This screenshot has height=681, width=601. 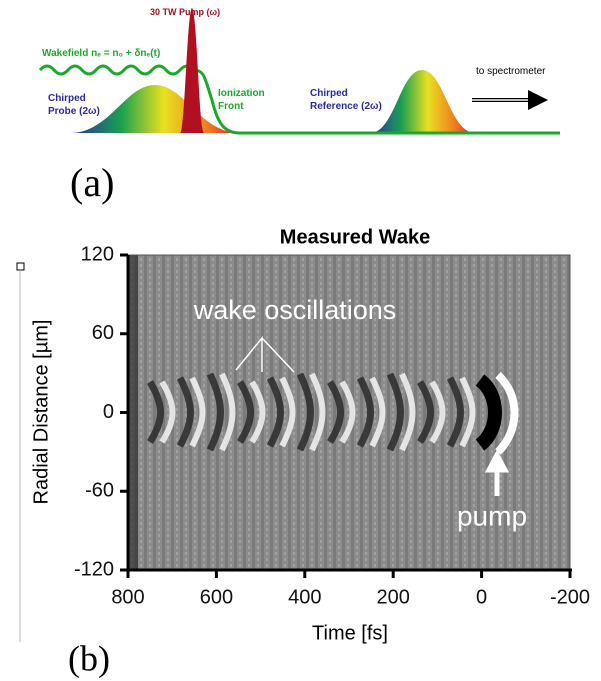 I want to click on y-axis-label: Radial Distance [µm], so click(x=41, y=412).